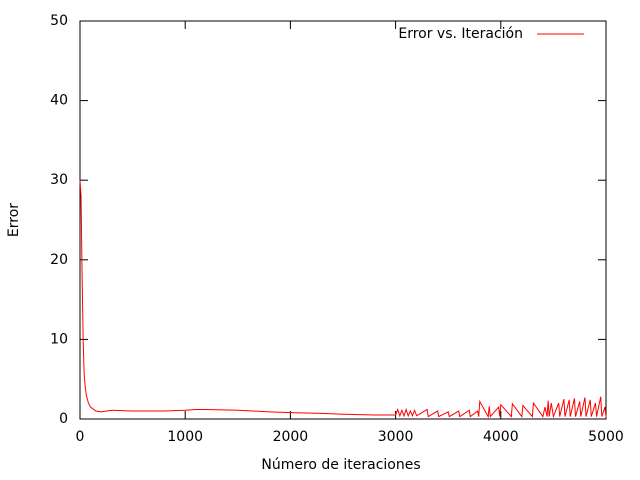 The width and height of the screenshot is (640, 480). Describe the element at coordinates (340, 465) in the screenshot. I see `x-axis-label: Número de iteraciones` at that location.